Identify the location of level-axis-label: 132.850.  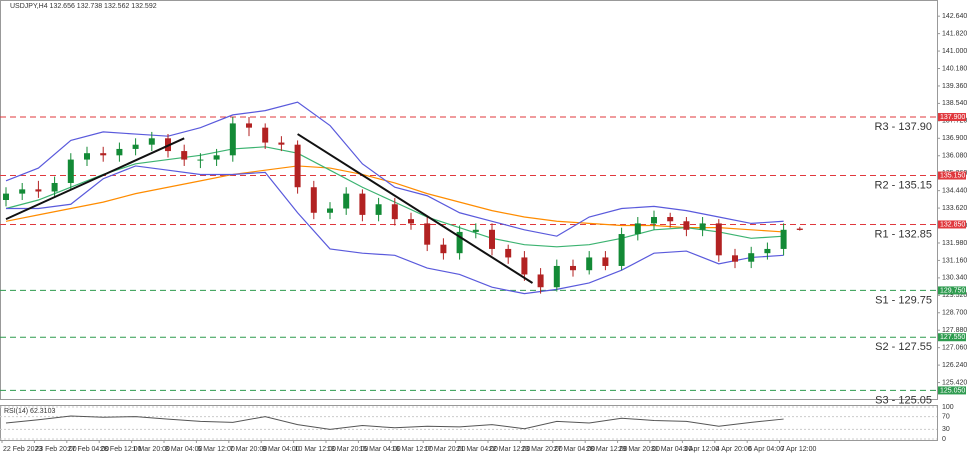
(952, 224).